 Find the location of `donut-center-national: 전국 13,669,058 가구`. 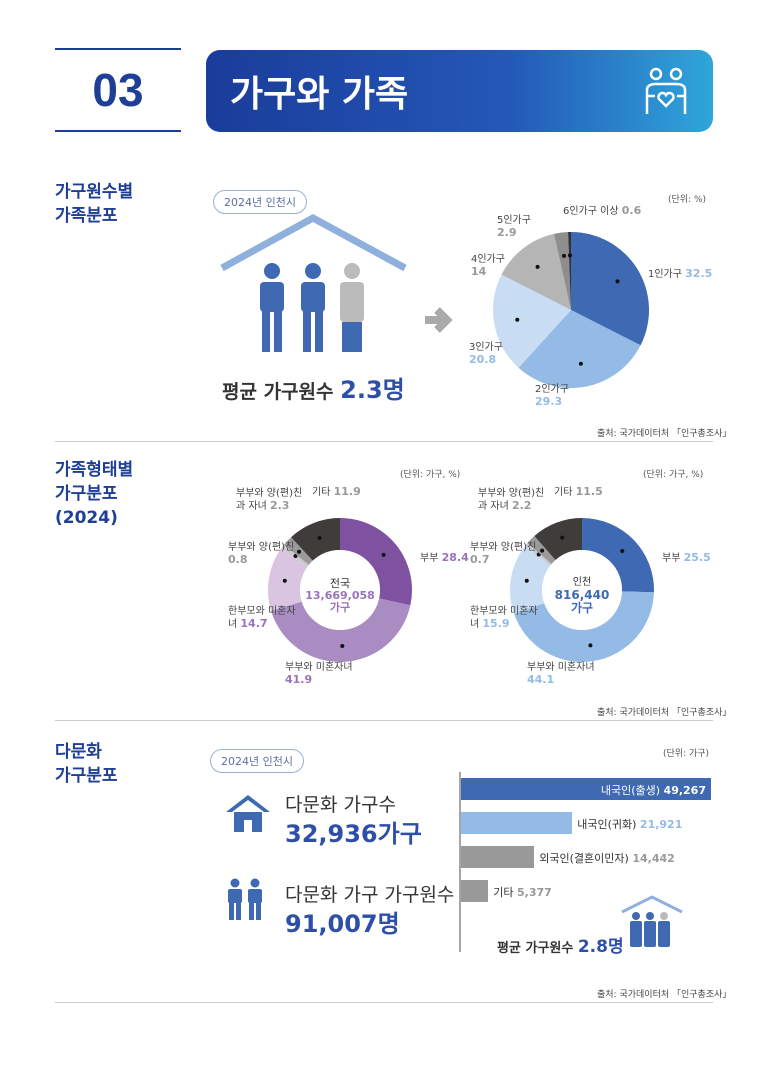

donut-center-national: 전국 13,669,058 가구 is located at coordinates (340, 595).